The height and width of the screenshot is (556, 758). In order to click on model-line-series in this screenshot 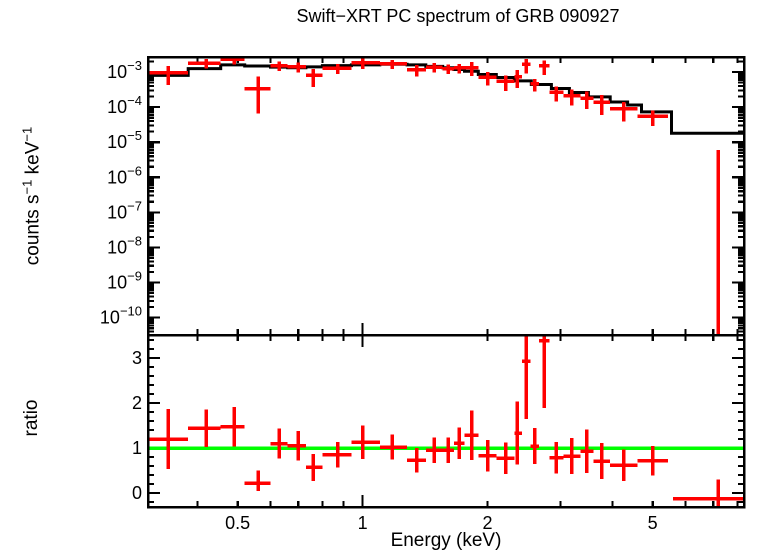, I will do `click(446, 98)`.